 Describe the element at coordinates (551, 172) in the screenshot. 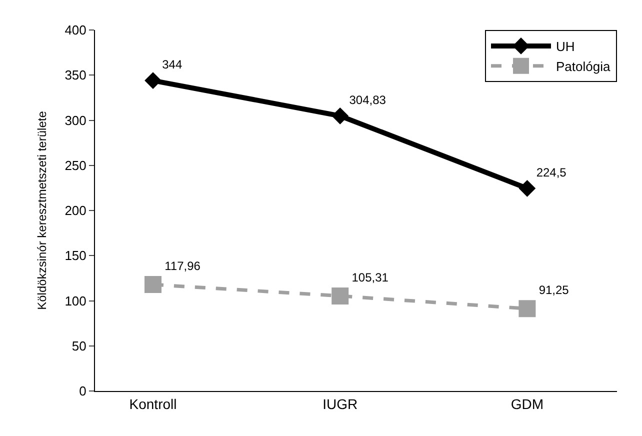

I see `data-label: 224,5` at that location.